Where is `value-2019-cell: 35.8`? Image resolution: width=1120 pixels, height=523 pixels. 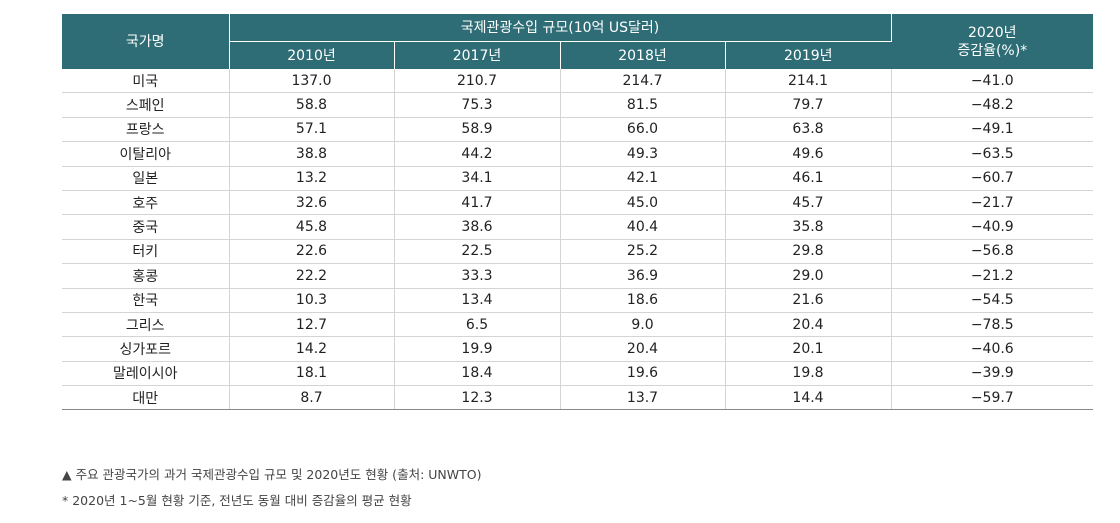 value-2019-cell: 35.8 is located at coordinates (808, 227).